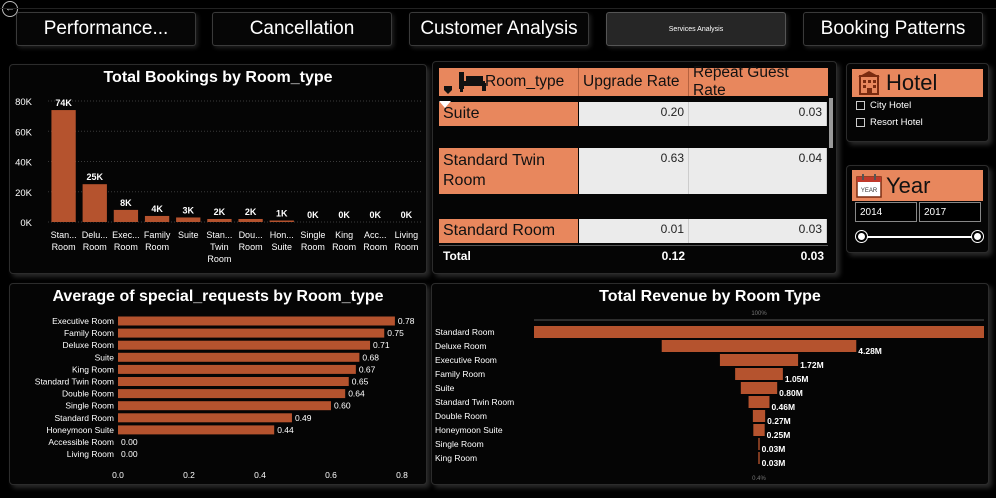  I want to click on data-label: 0.67, so click(367, 369).